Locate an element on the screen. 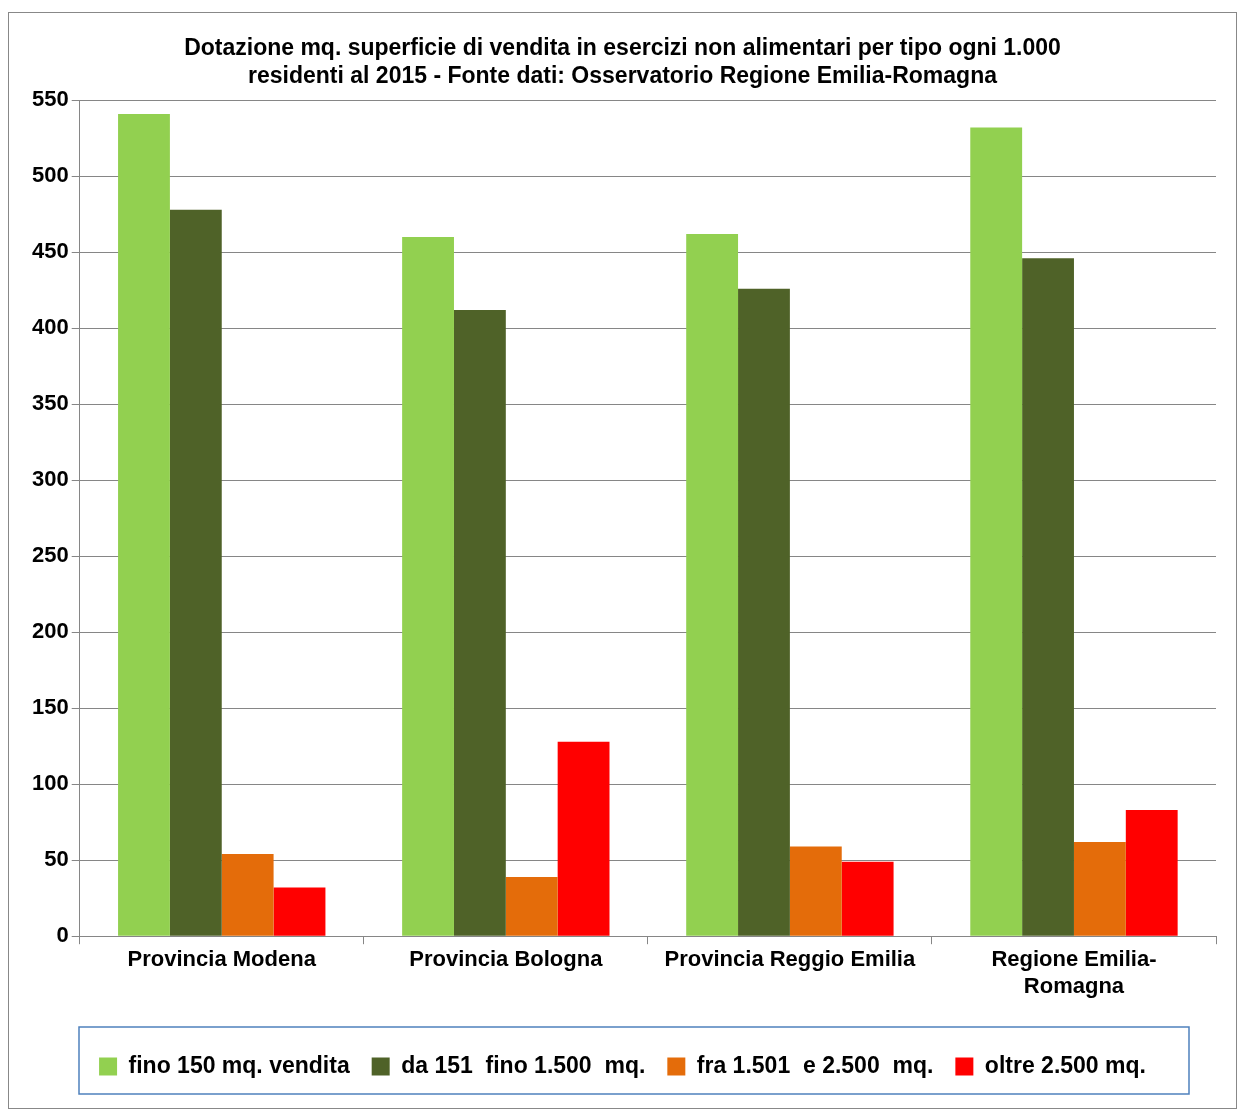  y-tick-label: 450 is located at coordinates (50, 251).